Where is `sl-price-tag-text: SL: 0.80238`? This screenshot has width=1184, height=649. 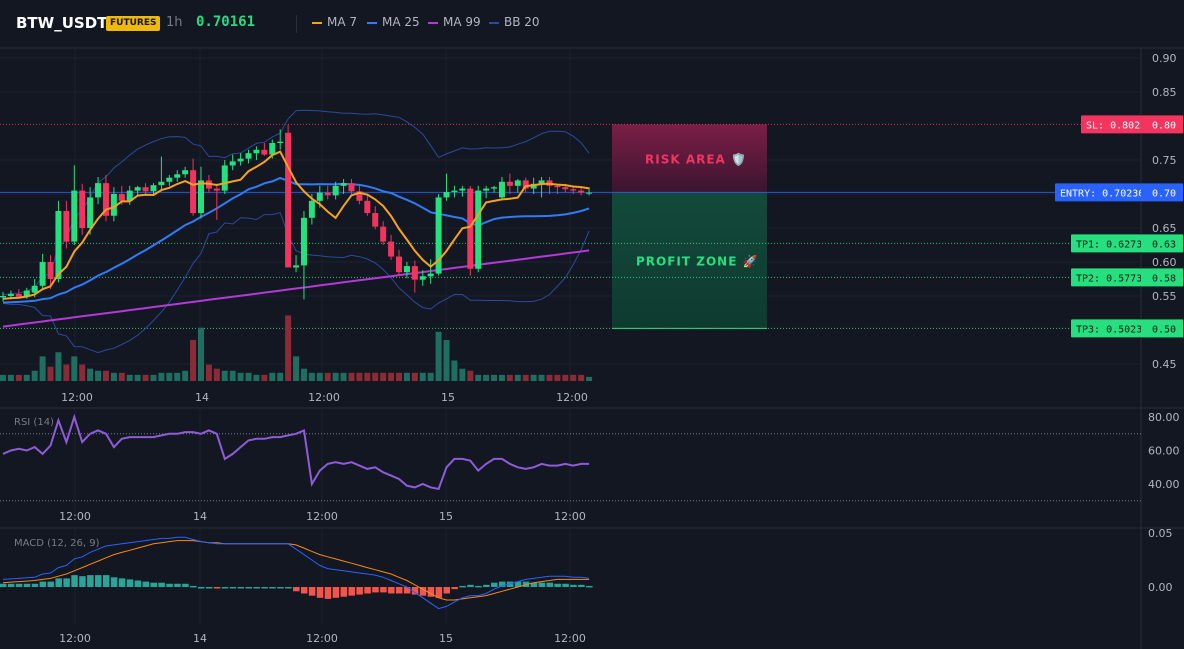 sl-price-tag-text: SL: 0.80238 is located at coordinates (1119, 125).